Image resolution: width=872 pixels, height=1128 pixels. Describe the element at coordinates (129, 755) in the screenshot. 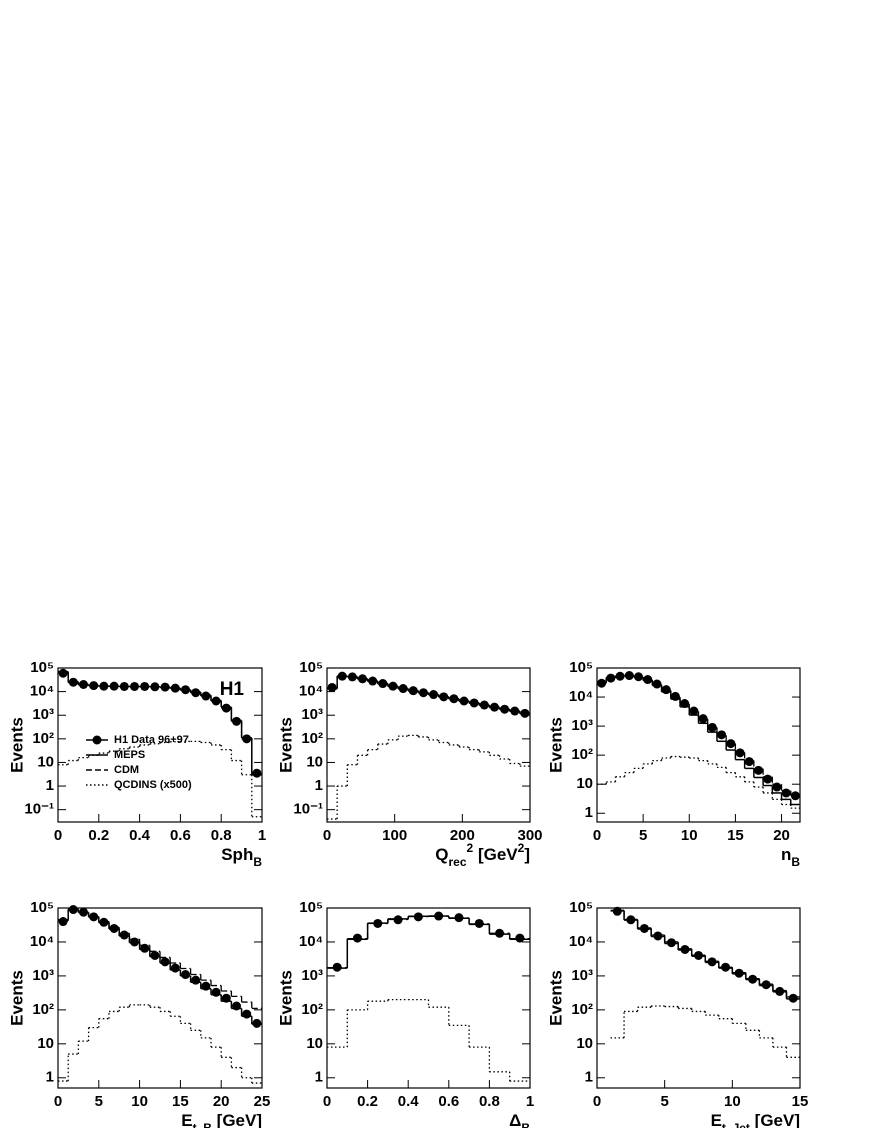

I see `legend-label: MEPS` at that location.